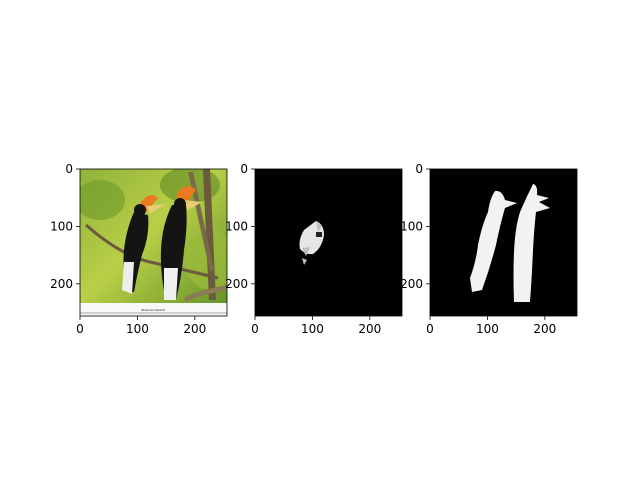 Image resolution: width=640 pixels, height=480 pixels. I want to click on photo-image, so click(155, 241).